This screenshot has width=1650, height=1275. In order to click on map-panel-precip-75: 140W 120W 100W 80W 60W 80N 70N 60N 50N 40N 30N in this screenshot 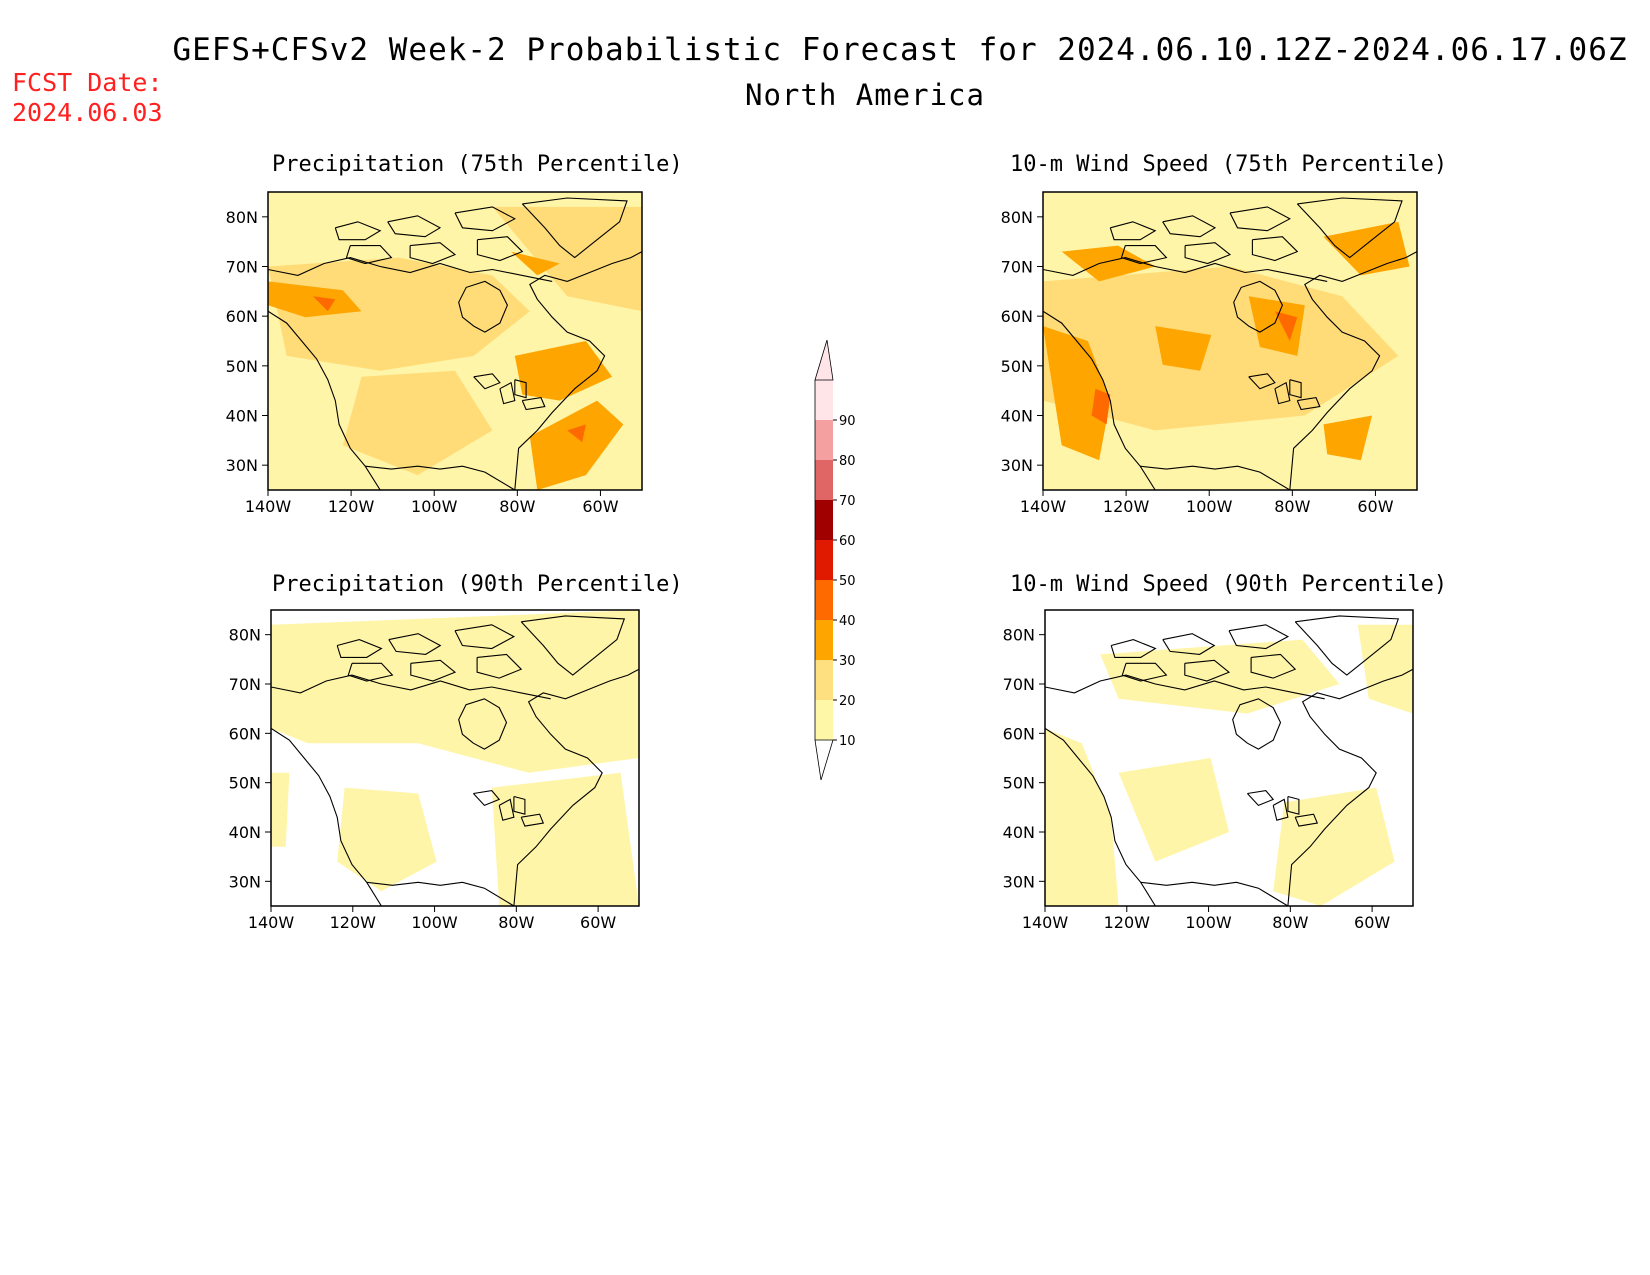, I will do `click(434, 353)`.